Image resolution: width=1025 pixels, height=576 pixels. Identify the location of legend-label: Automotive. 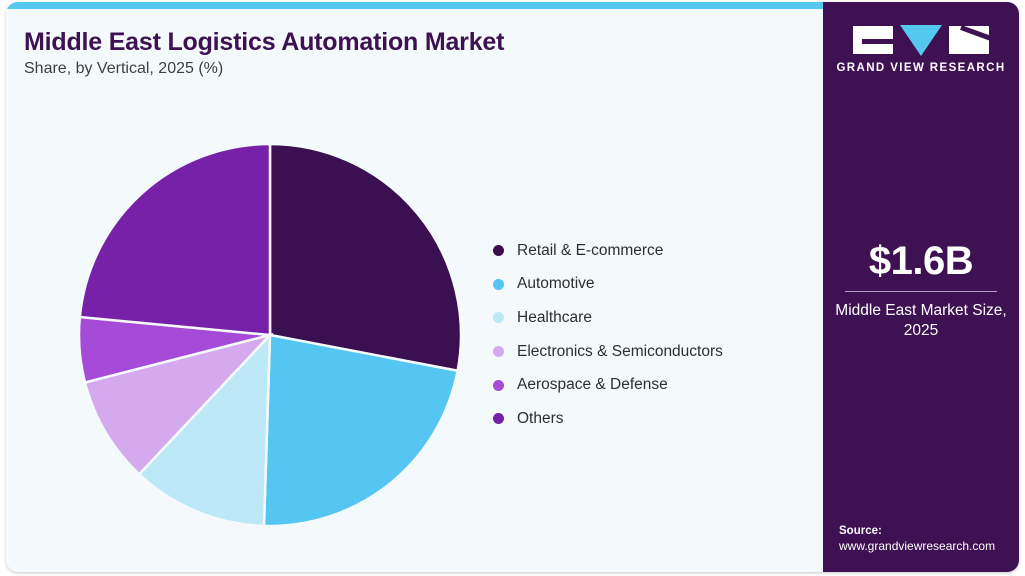
(556, 284).